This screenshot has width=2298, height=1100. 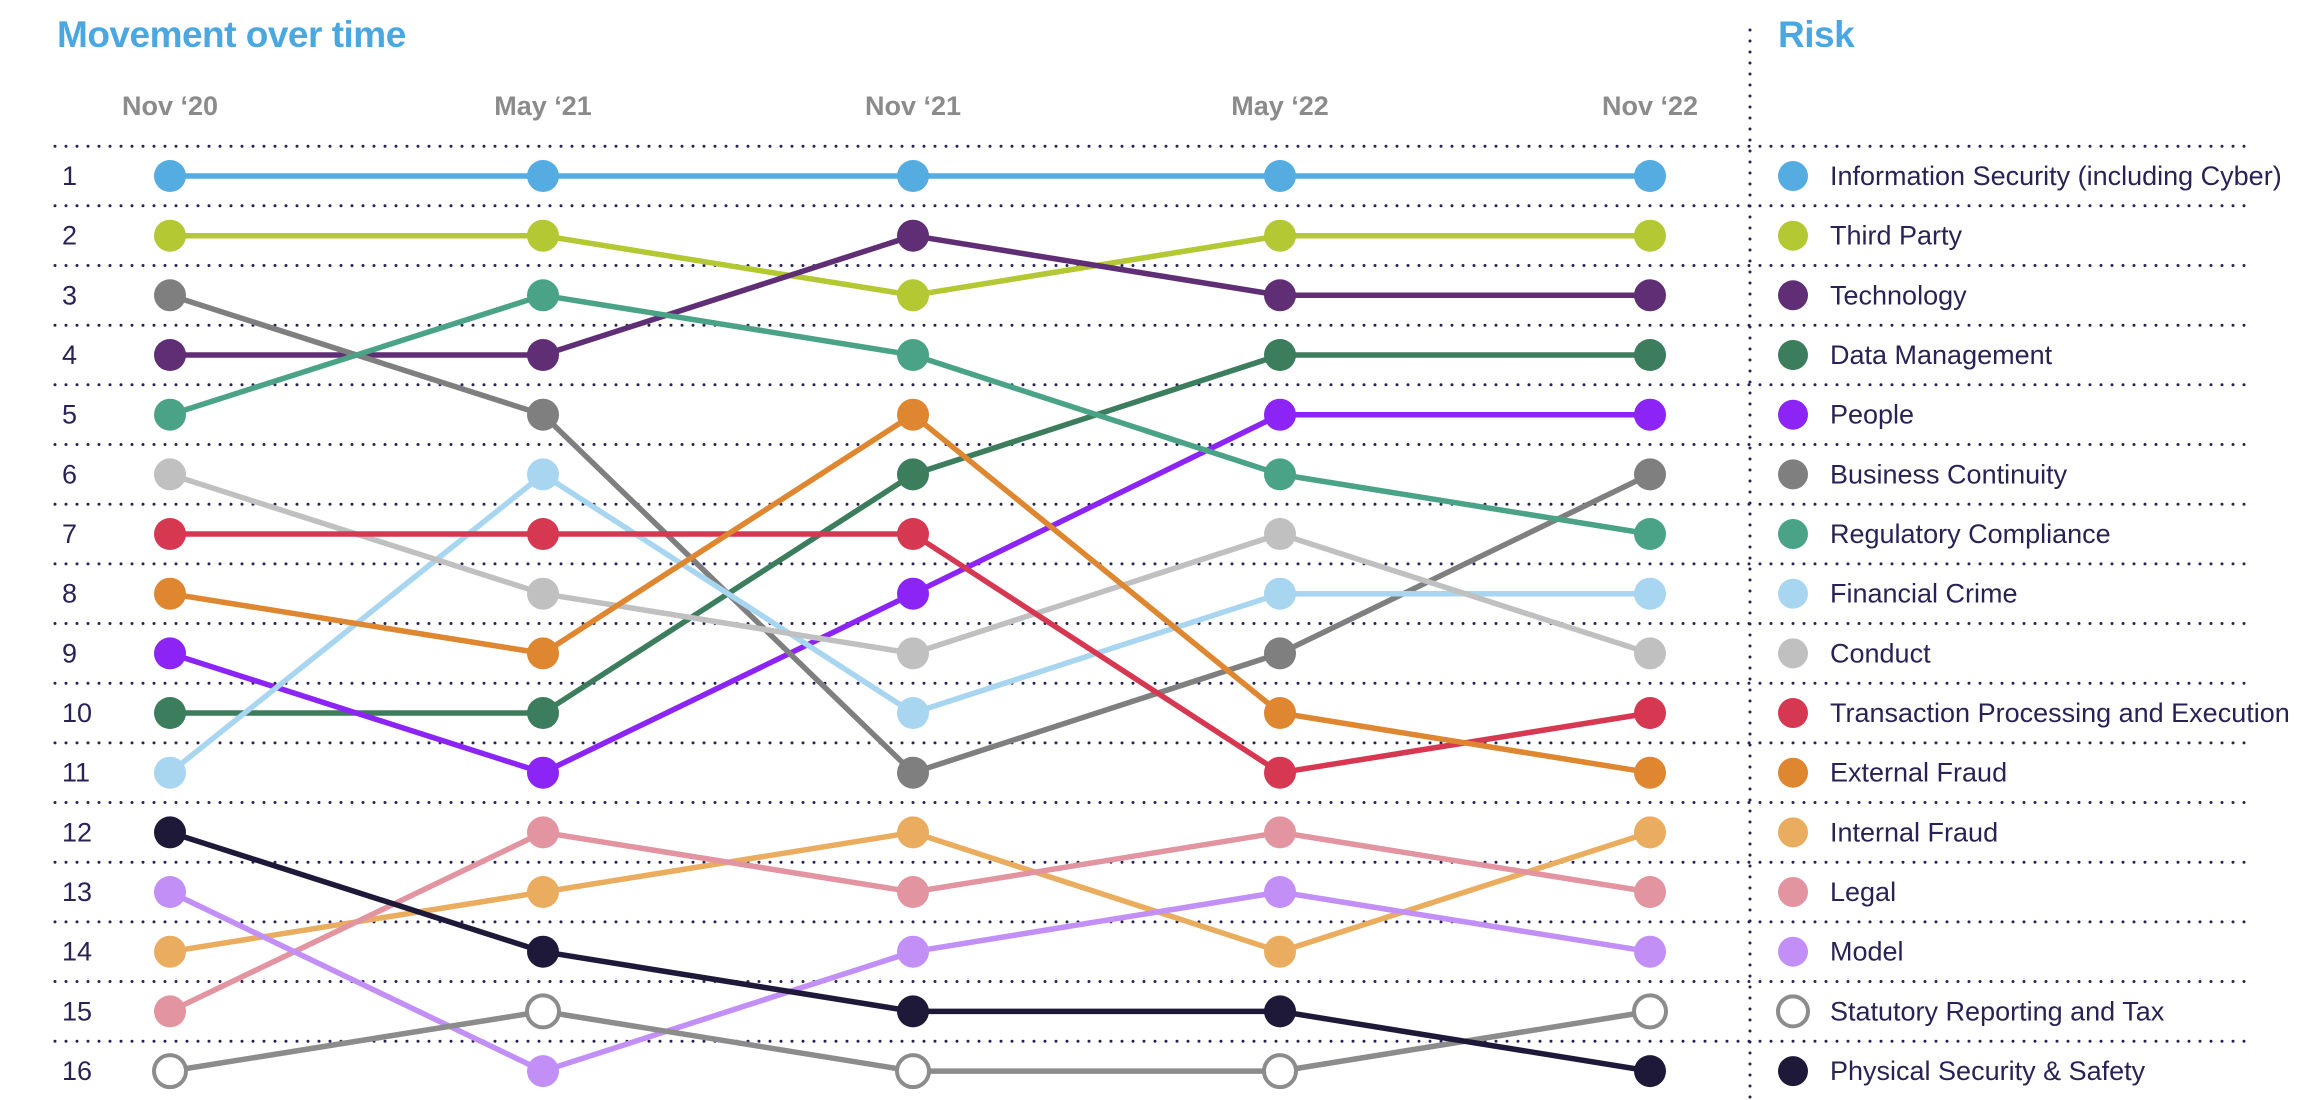 What do you see at coordinates (2056, 176) in the screenshot?
I see `legend-label: Information Security (including Cyber)` at bounding box center [2056, 176].